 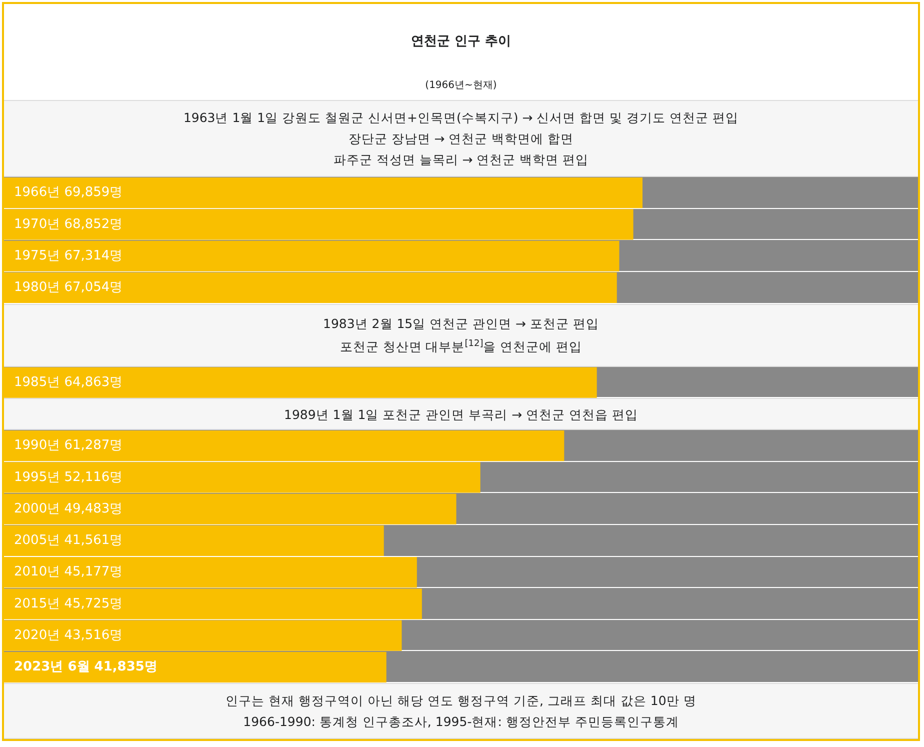 I want to click on y-tick-label: 1995년, so click(x=37, y=477).